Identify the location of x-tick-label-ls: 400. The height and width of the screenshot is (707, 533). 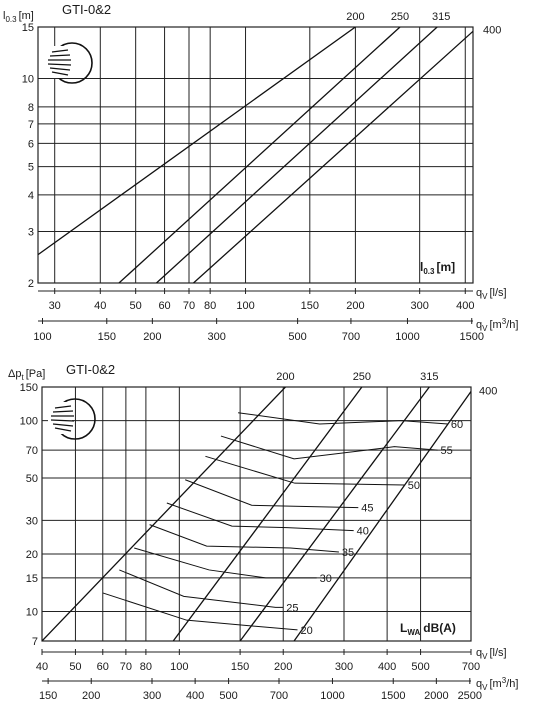
(387, 667).